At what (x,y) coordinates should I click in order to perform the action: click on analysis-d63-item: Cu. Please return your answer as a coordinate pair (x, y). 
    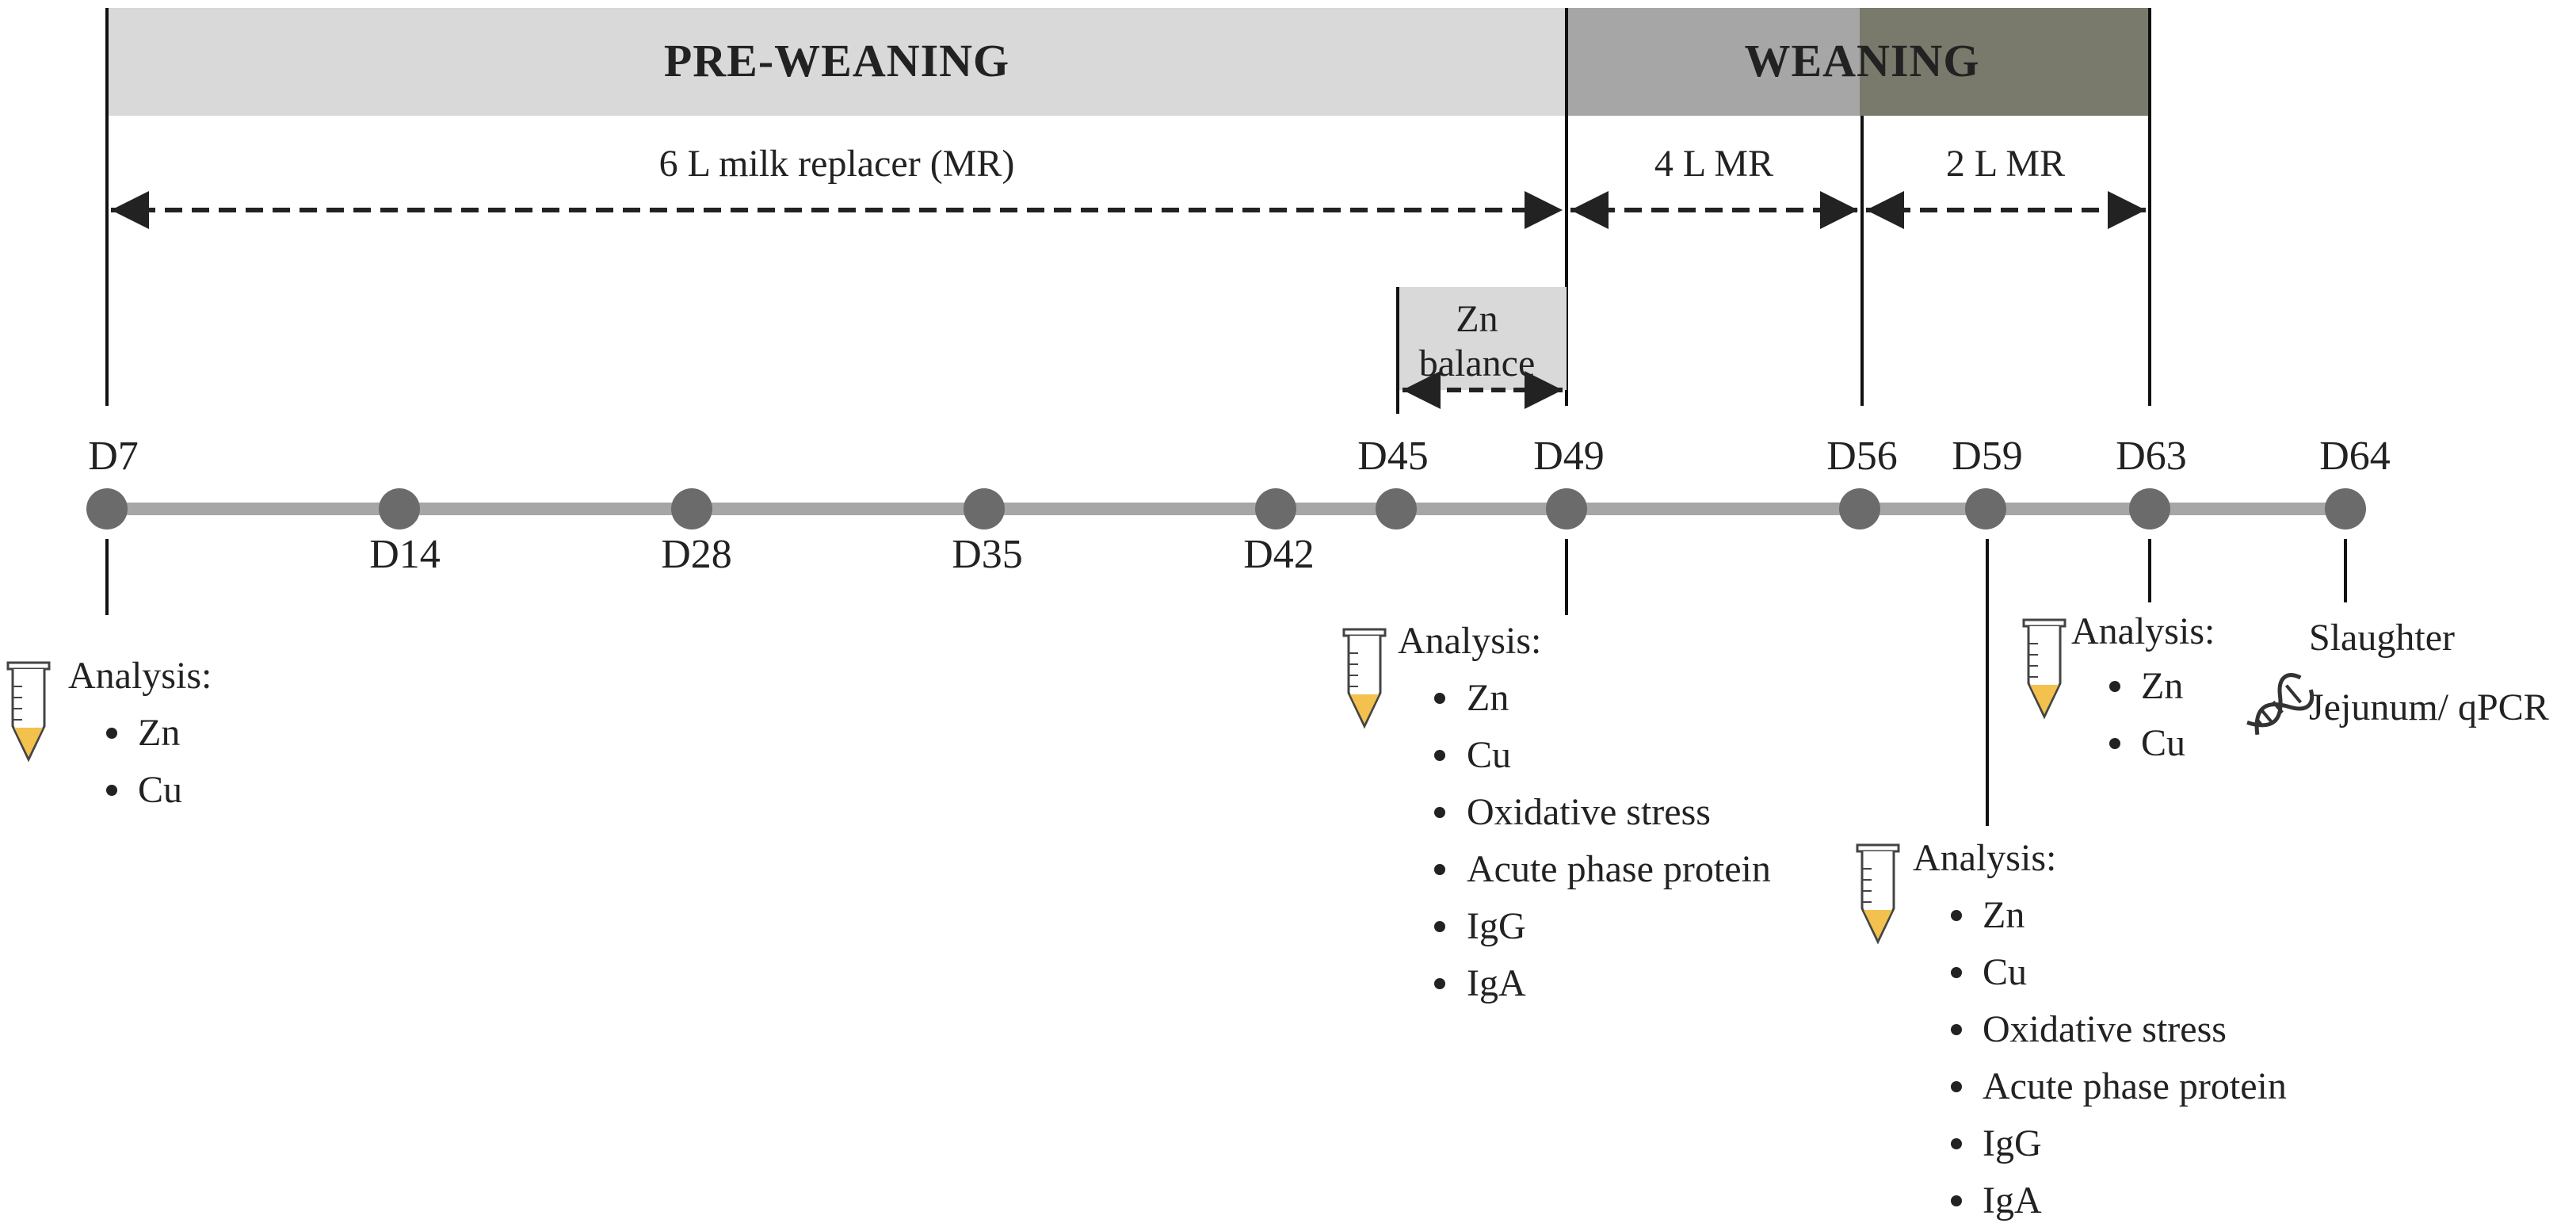
    Looking at the image, I should click on (2163, 743).